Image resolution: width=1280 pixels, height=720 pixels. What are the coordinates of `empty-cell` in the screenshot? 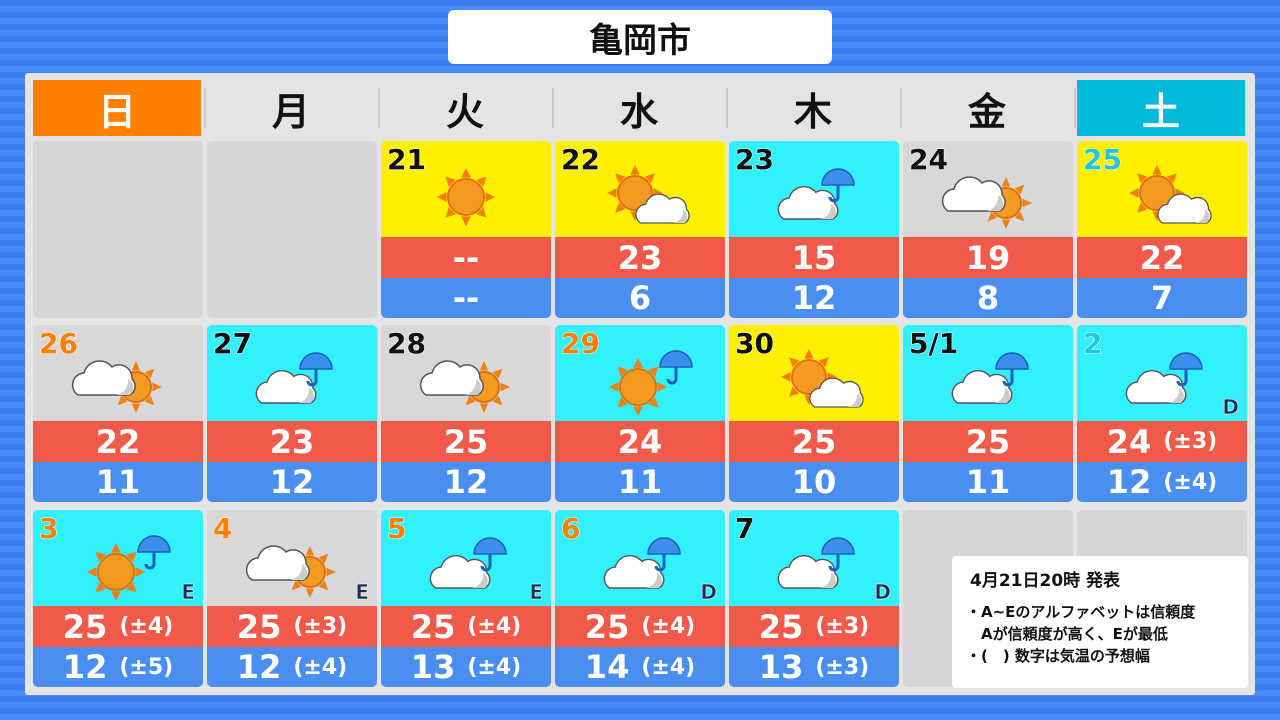 It's located at (292, 229).